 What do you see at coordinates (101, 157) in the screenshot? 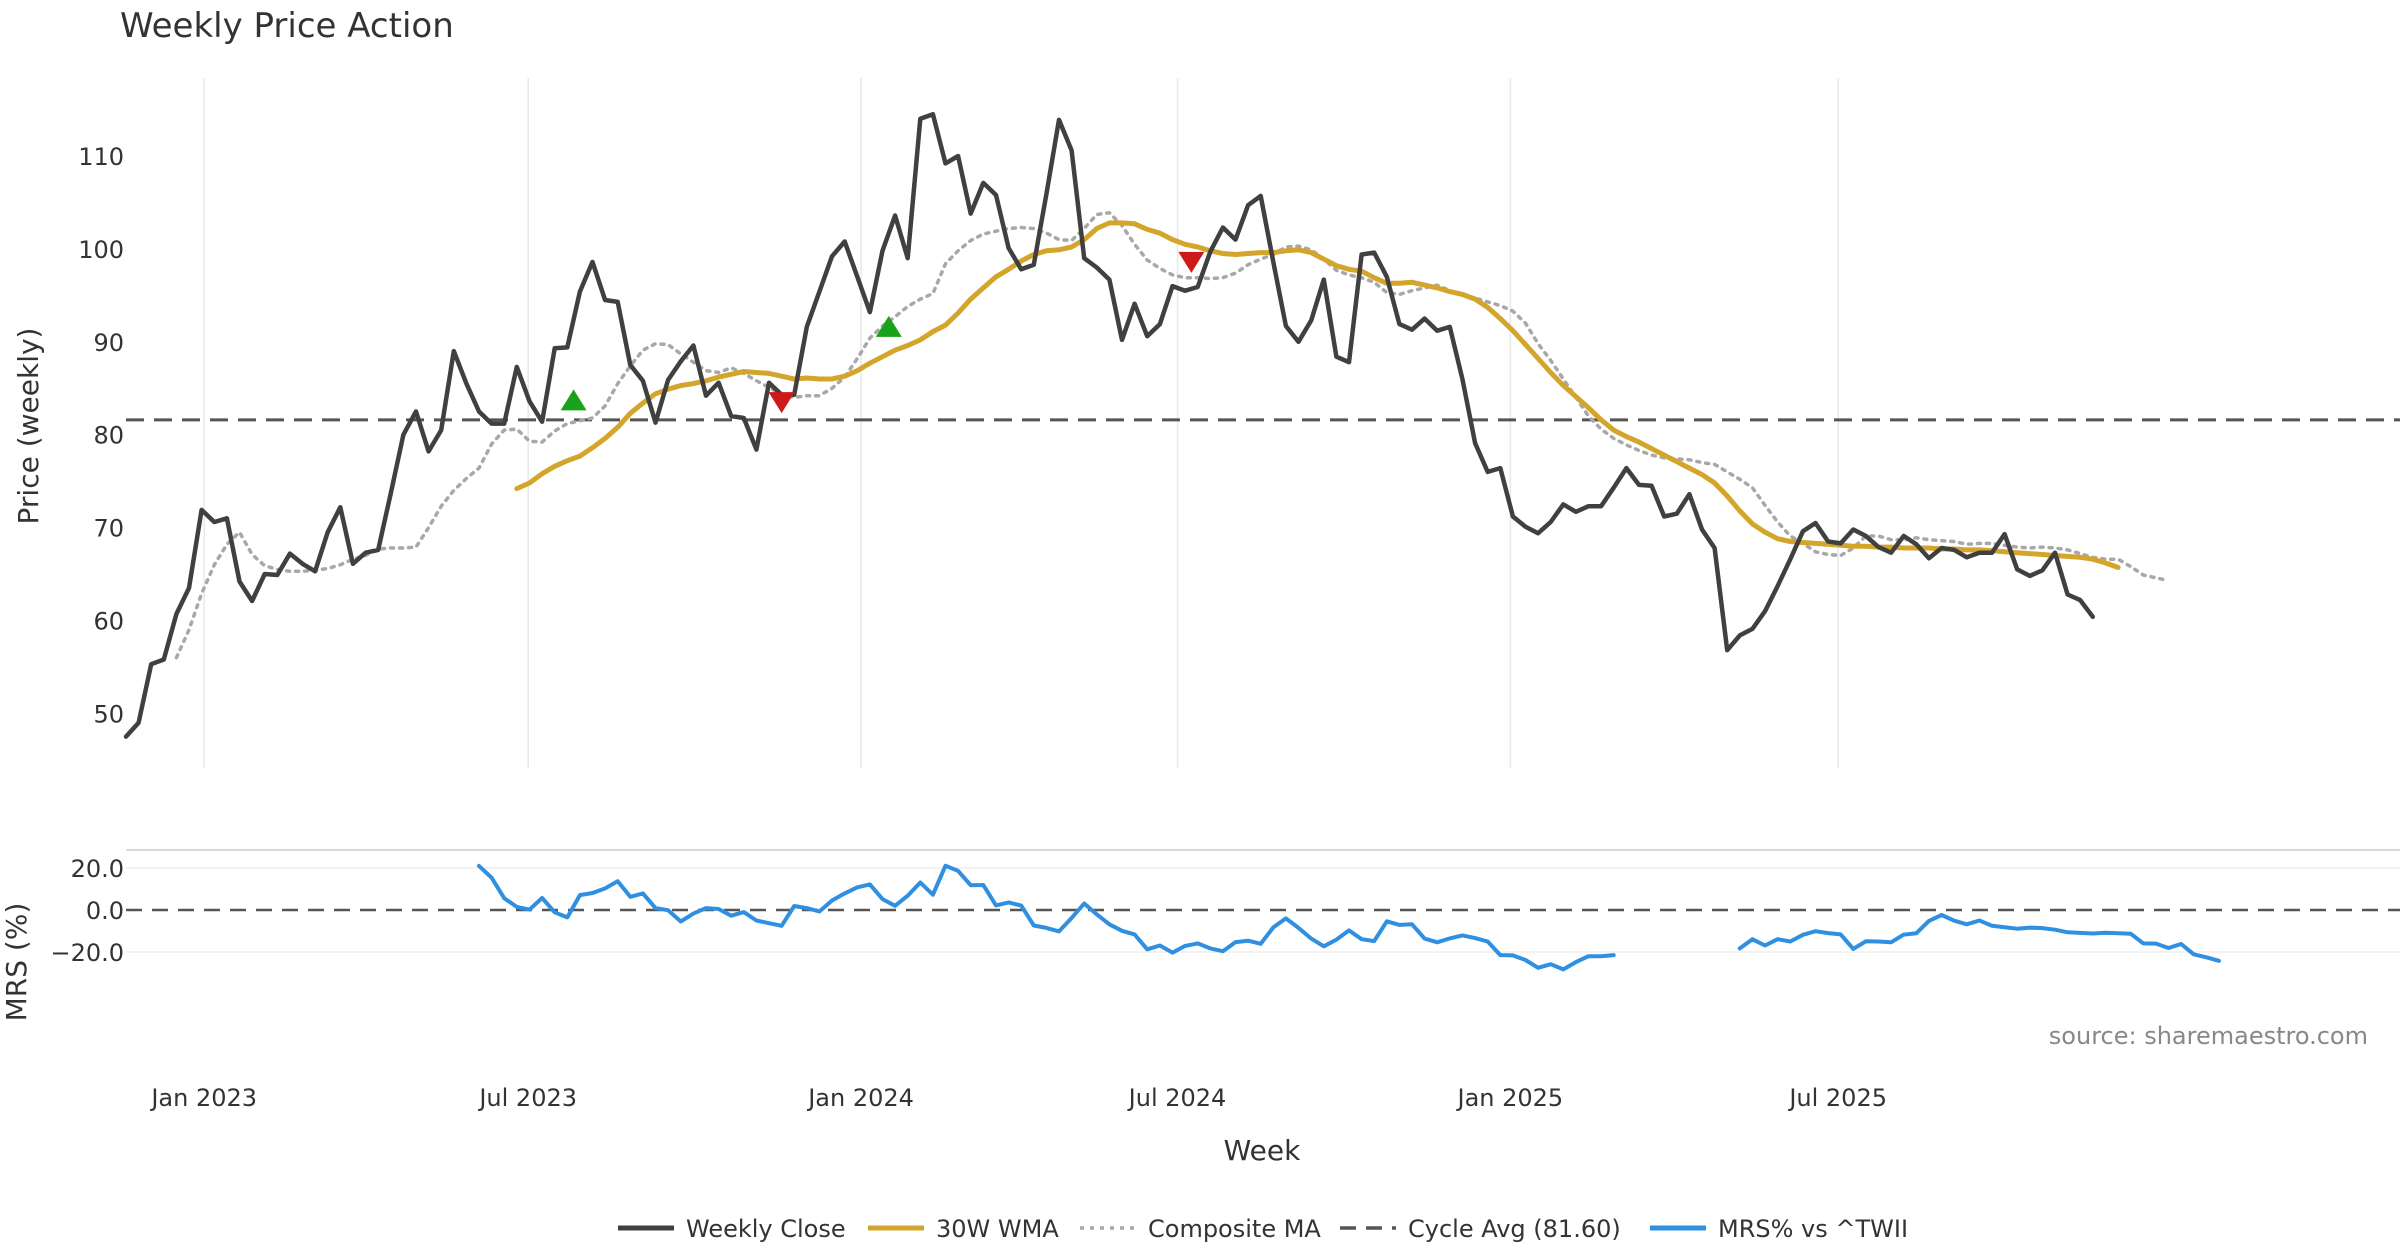
I see `y-tick-label: 110` at bounding box center [101, 157].